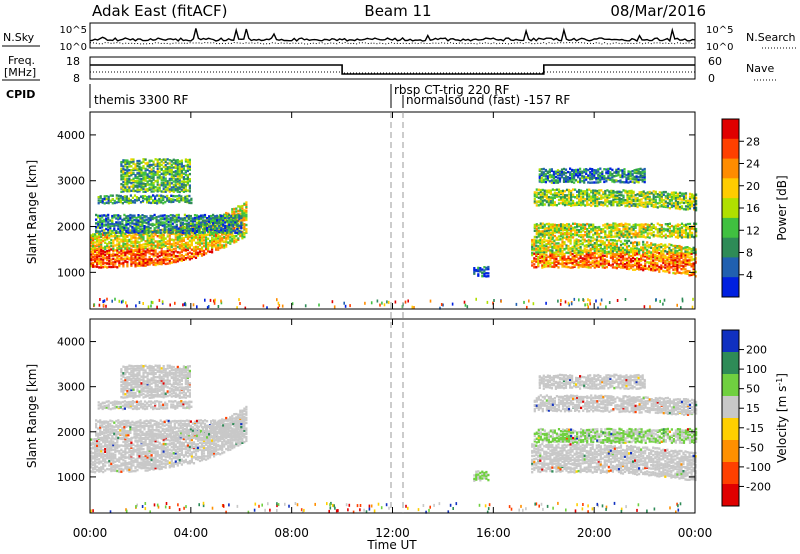 Image resolution: width=800 pixels, height=554 pixels. What do you see at coordinates (715, 61) in the screenshot?
I see `nave-tick-top: 60` at bounding box center [715, 61].